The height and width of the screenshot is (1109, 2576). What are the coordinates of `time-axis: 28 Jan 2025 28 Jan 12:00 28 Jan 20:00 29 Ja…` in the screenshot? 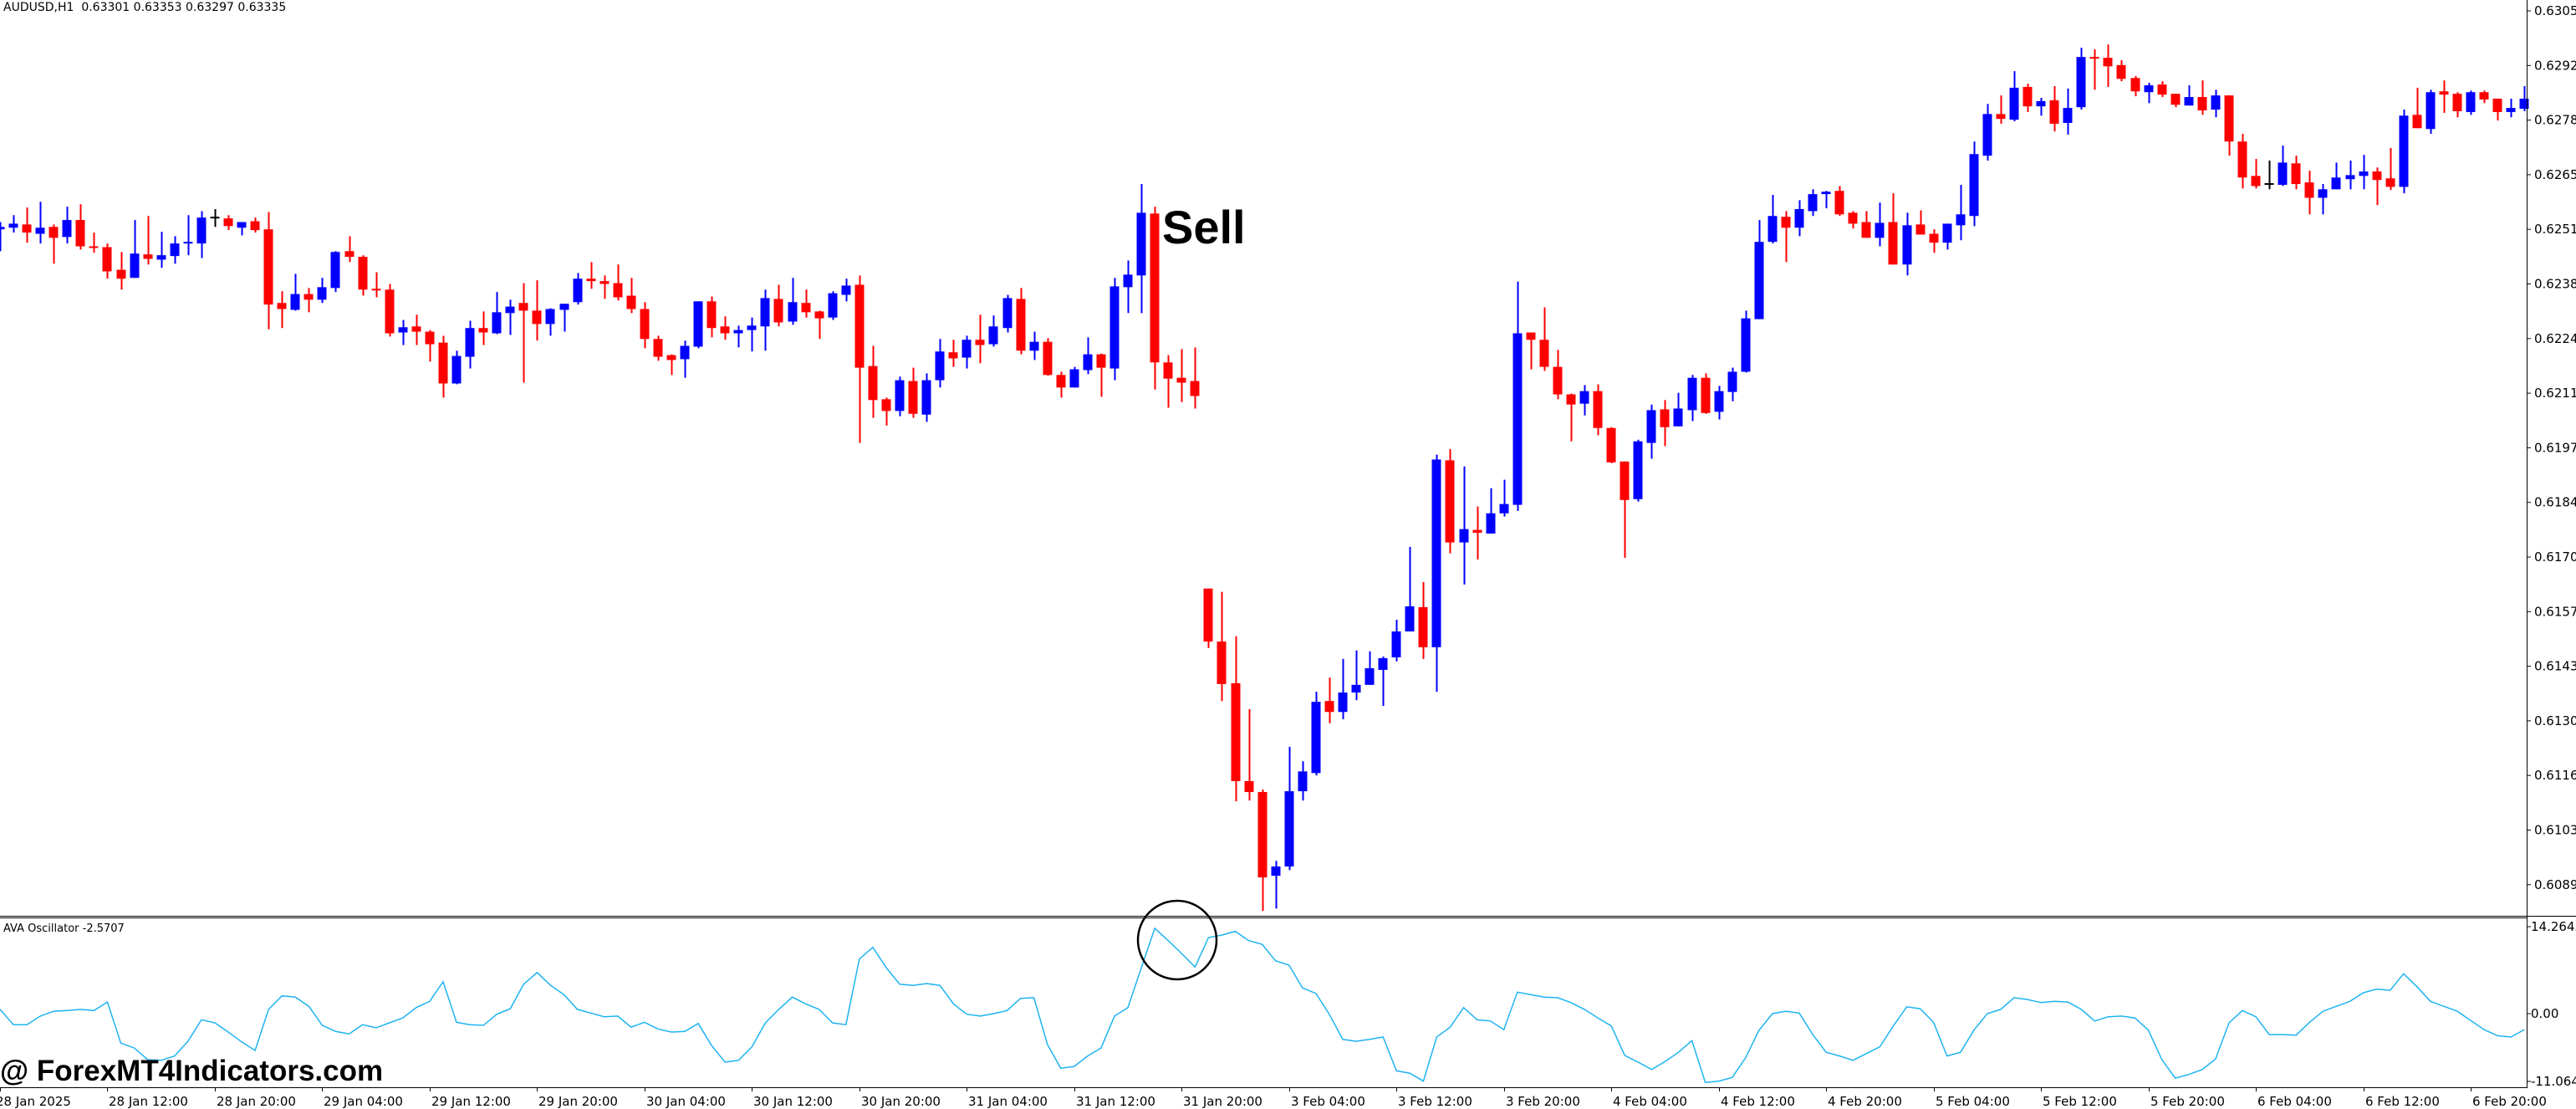 It's located at (1273, 1098).